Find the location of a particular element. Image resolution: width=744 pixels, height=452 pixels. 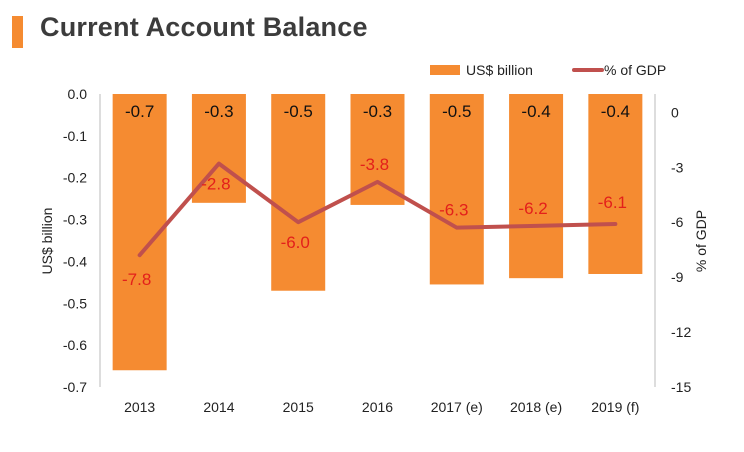

legend-line-swatch is located at coordinates (588, 70).